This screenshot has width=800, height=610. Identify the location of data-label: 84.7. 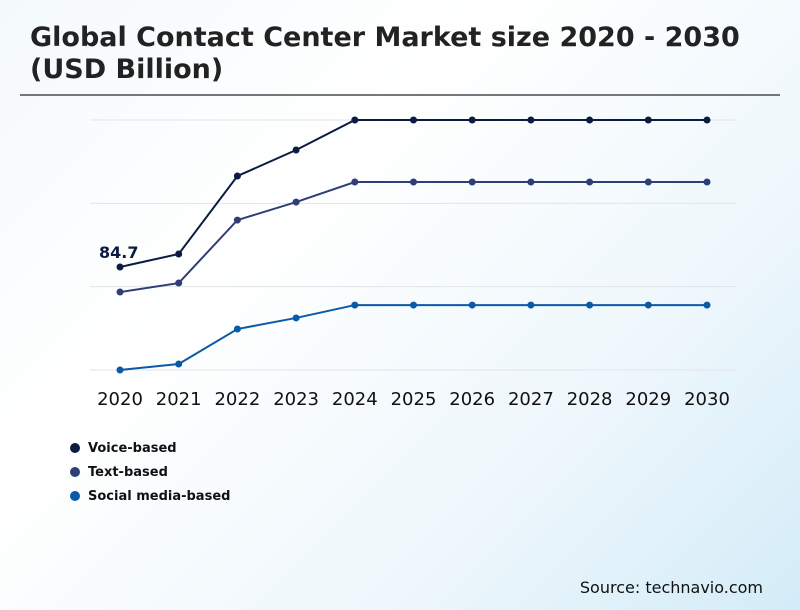
(118, 252).